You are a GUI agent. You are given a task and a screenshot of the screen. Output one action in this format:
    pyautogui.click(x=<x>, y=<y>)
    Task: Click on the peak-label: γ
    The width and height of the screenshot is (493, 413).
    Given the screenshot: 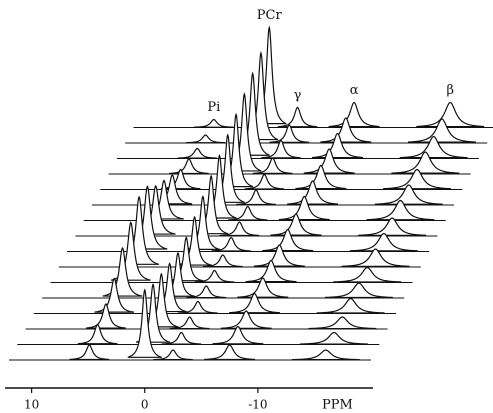 What is the action you would take?
    pyautogui.click(x=298, y=95)
    